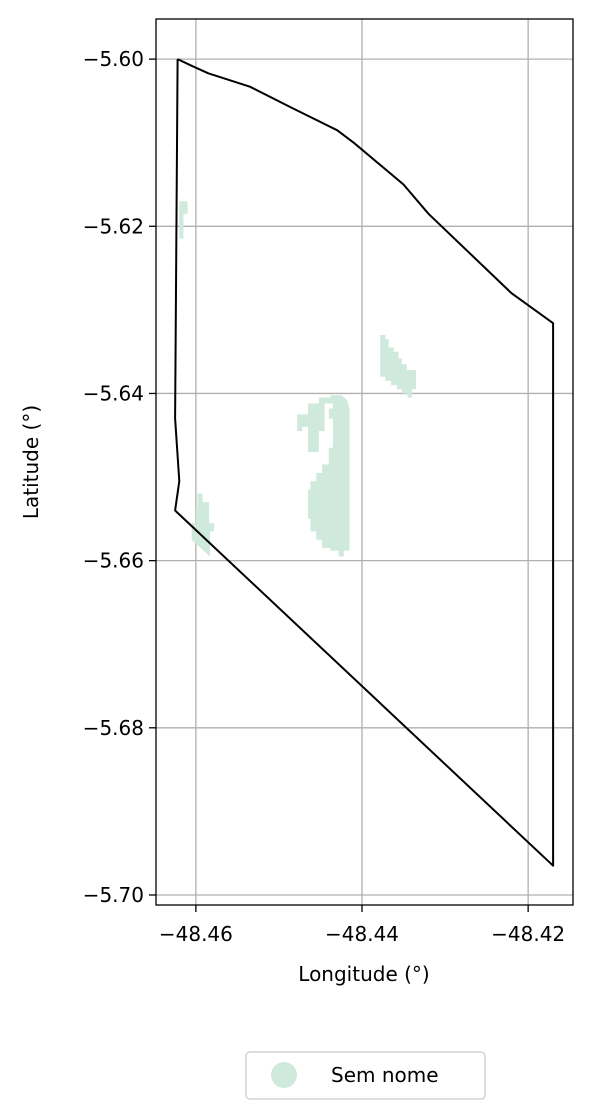 This screenshot has width=597, height=1119. I want to click on y-tick-label: −5.60, so click(113, 59).